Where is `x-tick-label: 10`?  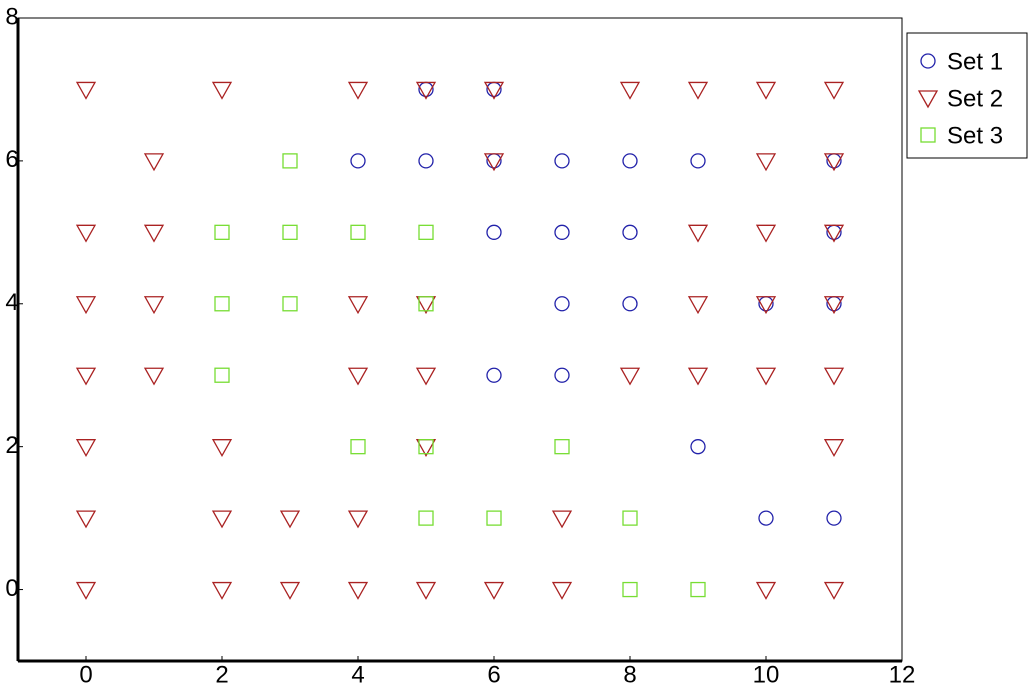
x-tick-label: 10 is located at coordinates (766, 674).